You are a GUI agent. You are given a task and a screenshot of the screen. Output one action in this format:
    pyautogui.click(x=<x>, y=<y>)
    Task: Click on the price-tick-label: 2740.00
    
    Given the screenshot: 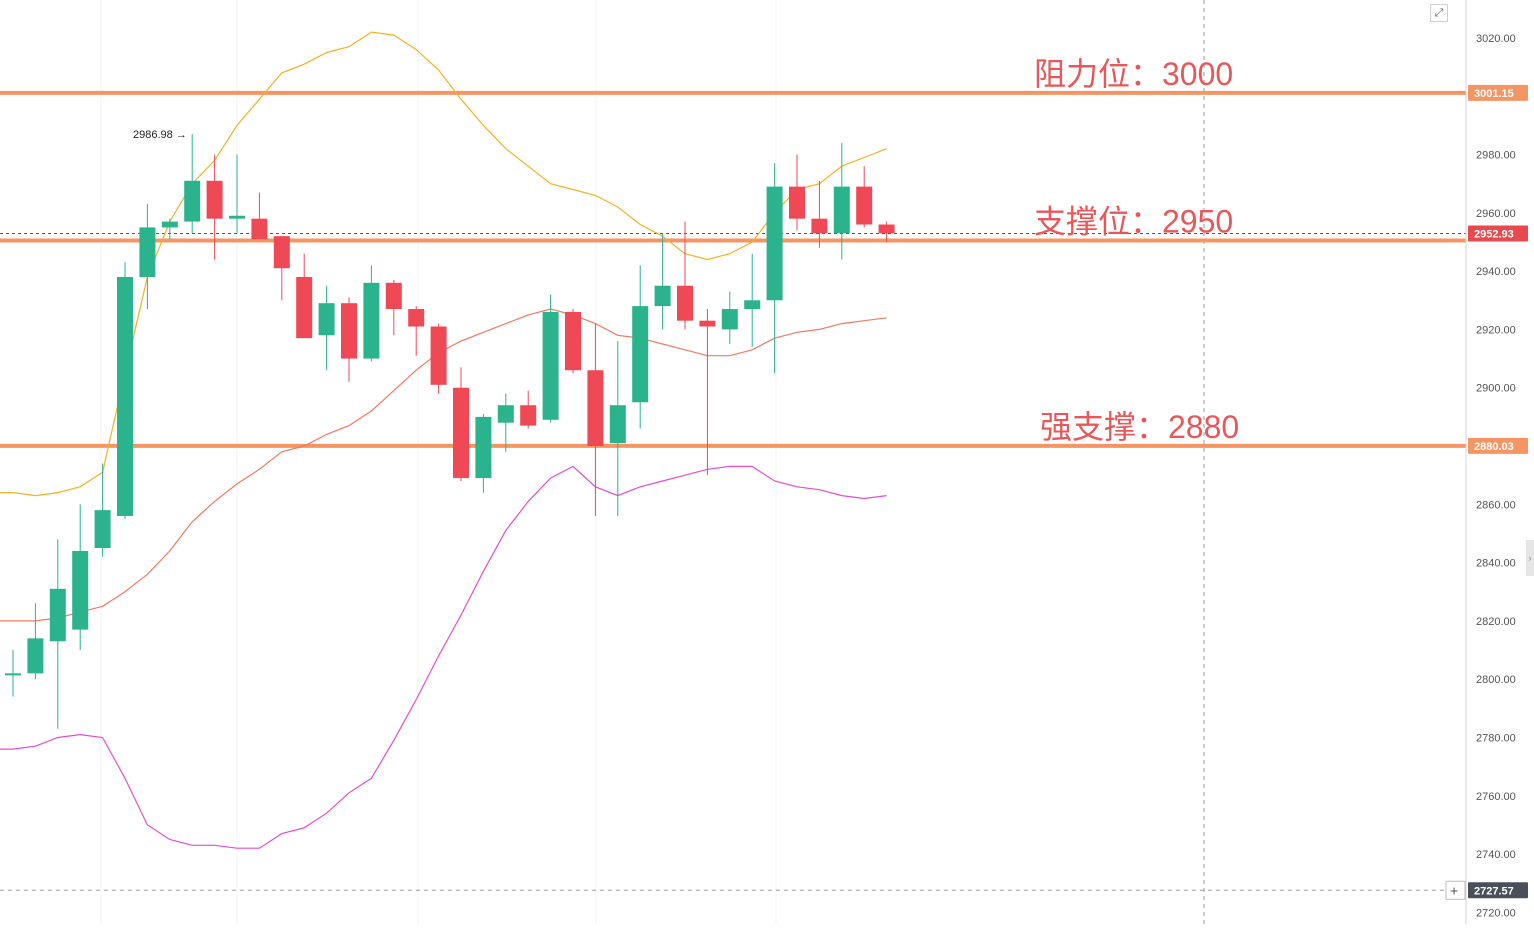 What is the action you would take?
    pyautogui.click(x=1496, y=855)
    